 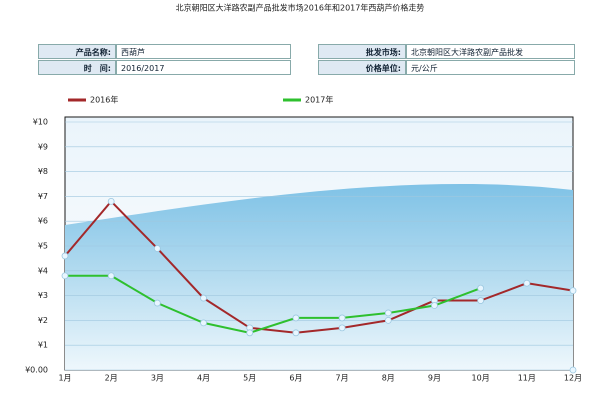 What do you see at coordinates (295, 378) in the screenshot?
I see `x-tick-label: 6月` at bounding box center [295, 378].